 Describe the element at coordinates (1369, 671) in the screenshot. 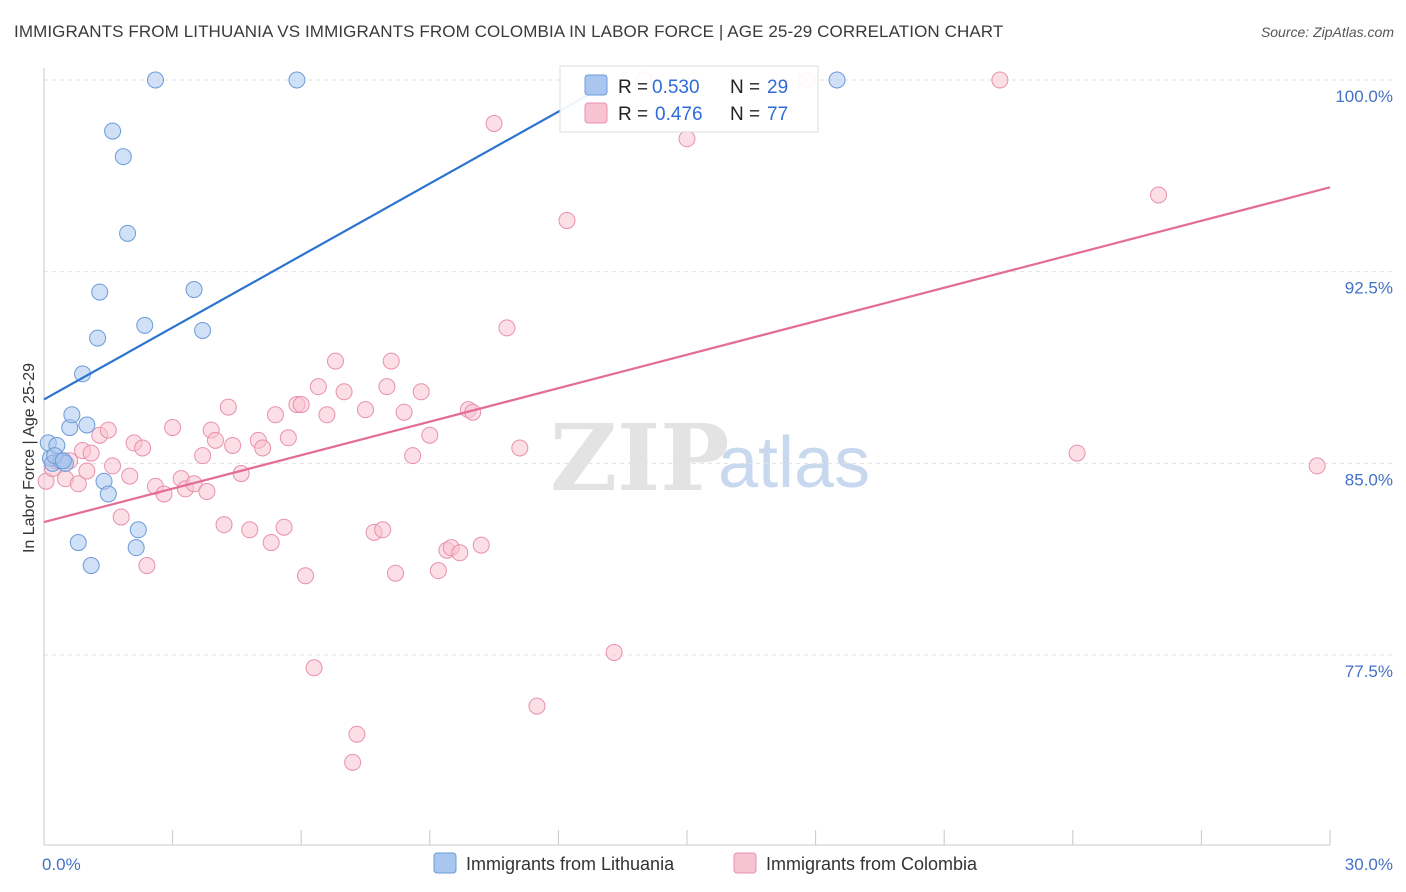

I see `y-tick-label: 77.5%` at that location.